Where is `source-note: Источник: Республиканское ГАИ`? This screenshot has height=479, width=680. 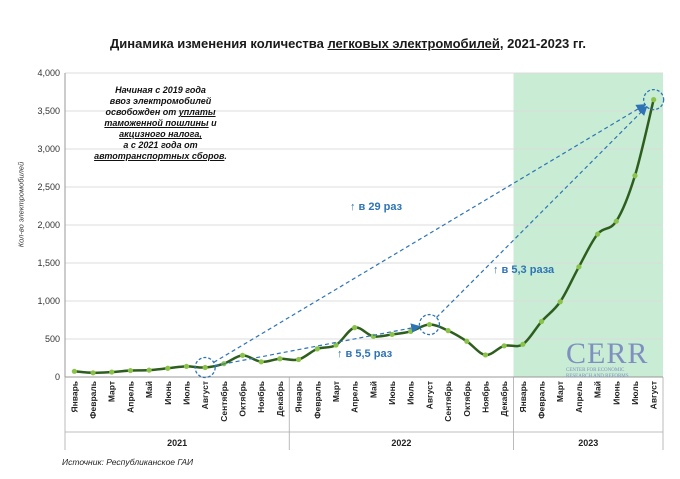 source-note: Источник: Республиканское ГАИ is located at coordinates (128, 462).